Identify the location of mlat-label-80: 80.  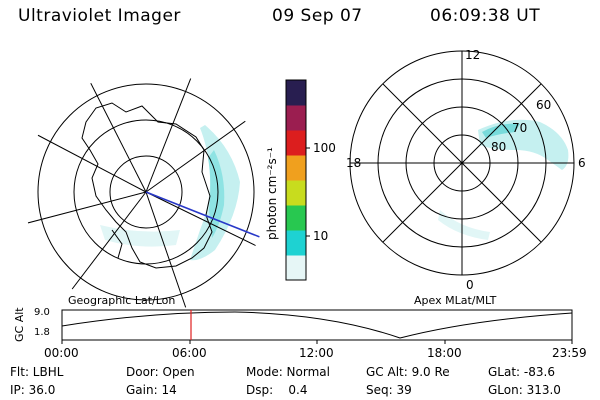
(499, 147).